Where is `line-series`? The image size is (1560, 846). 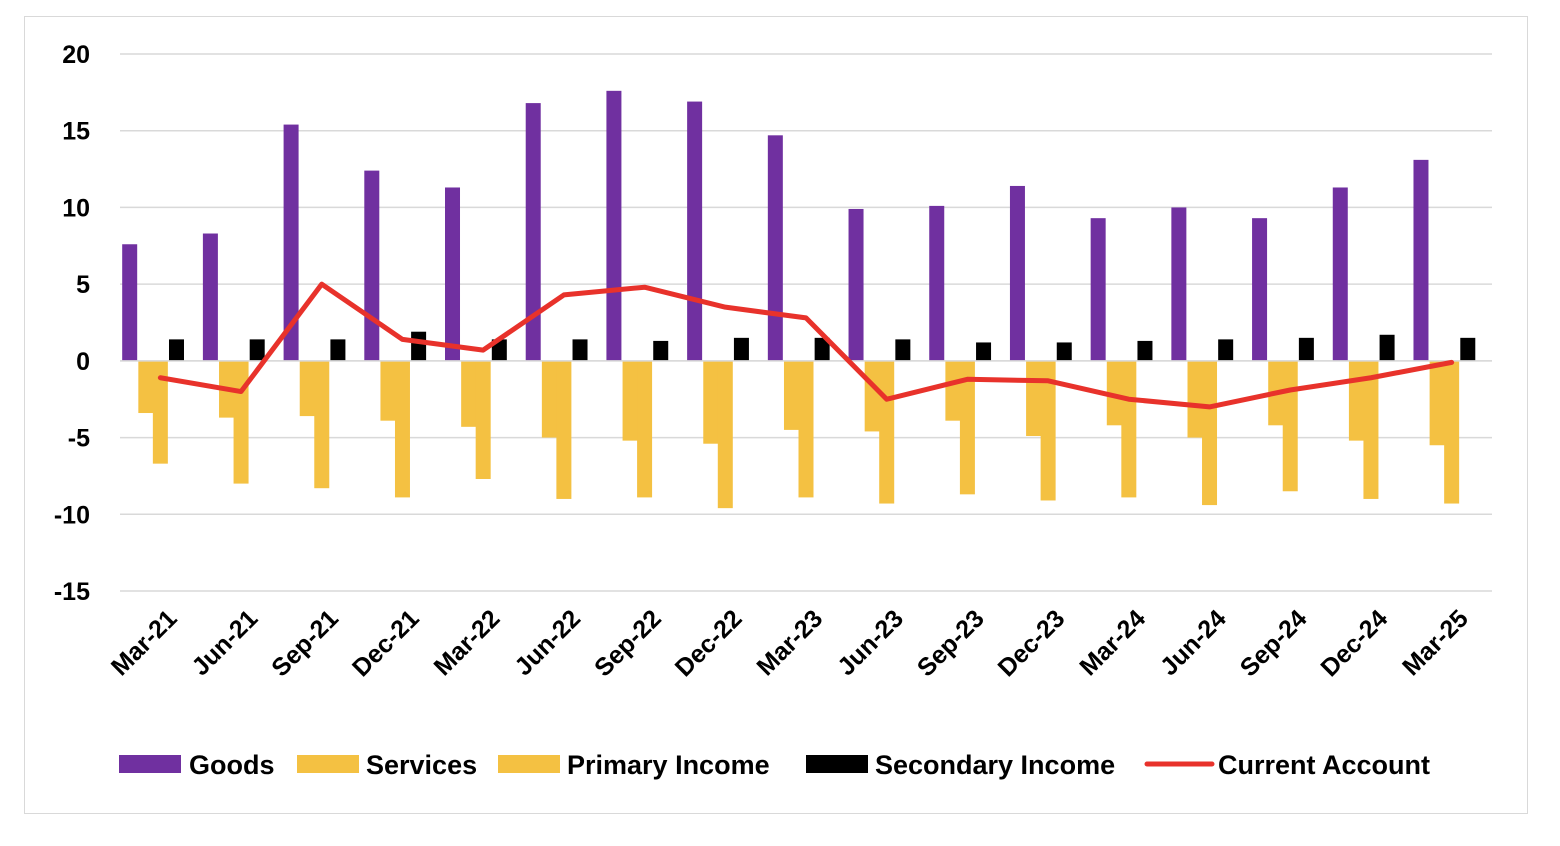
line-series is located at coordinates (806, 345).